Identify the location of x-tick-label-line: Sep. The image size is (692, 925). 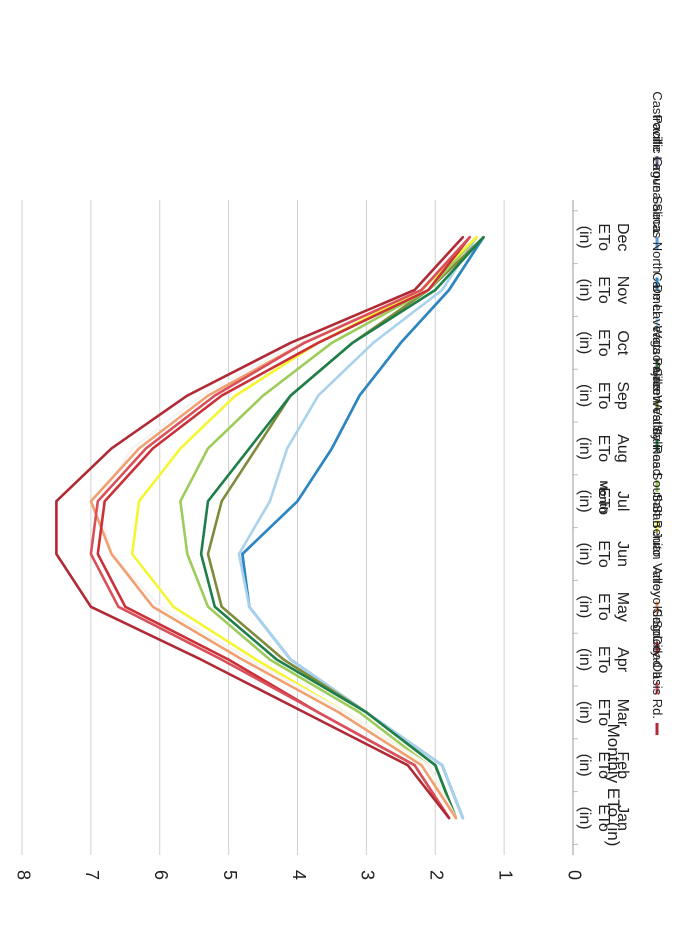
(622, 395).